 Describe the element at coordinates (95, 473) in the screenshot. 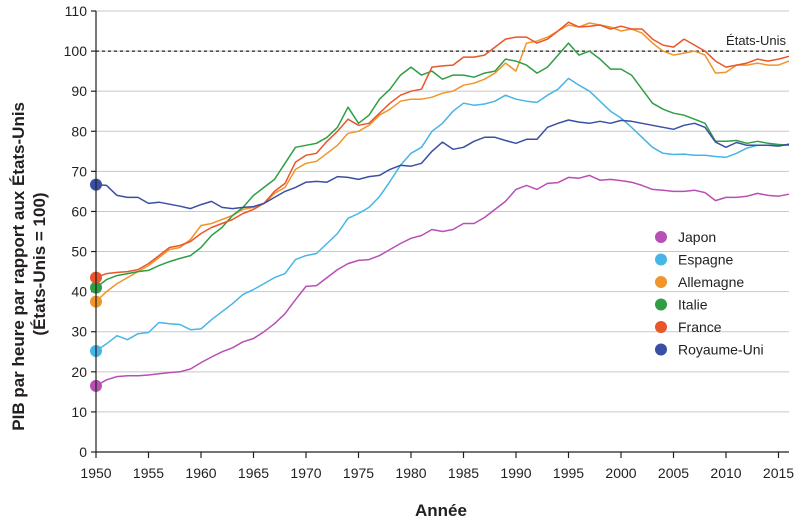

I see `x-tick-label-1950: 1950` at that location.